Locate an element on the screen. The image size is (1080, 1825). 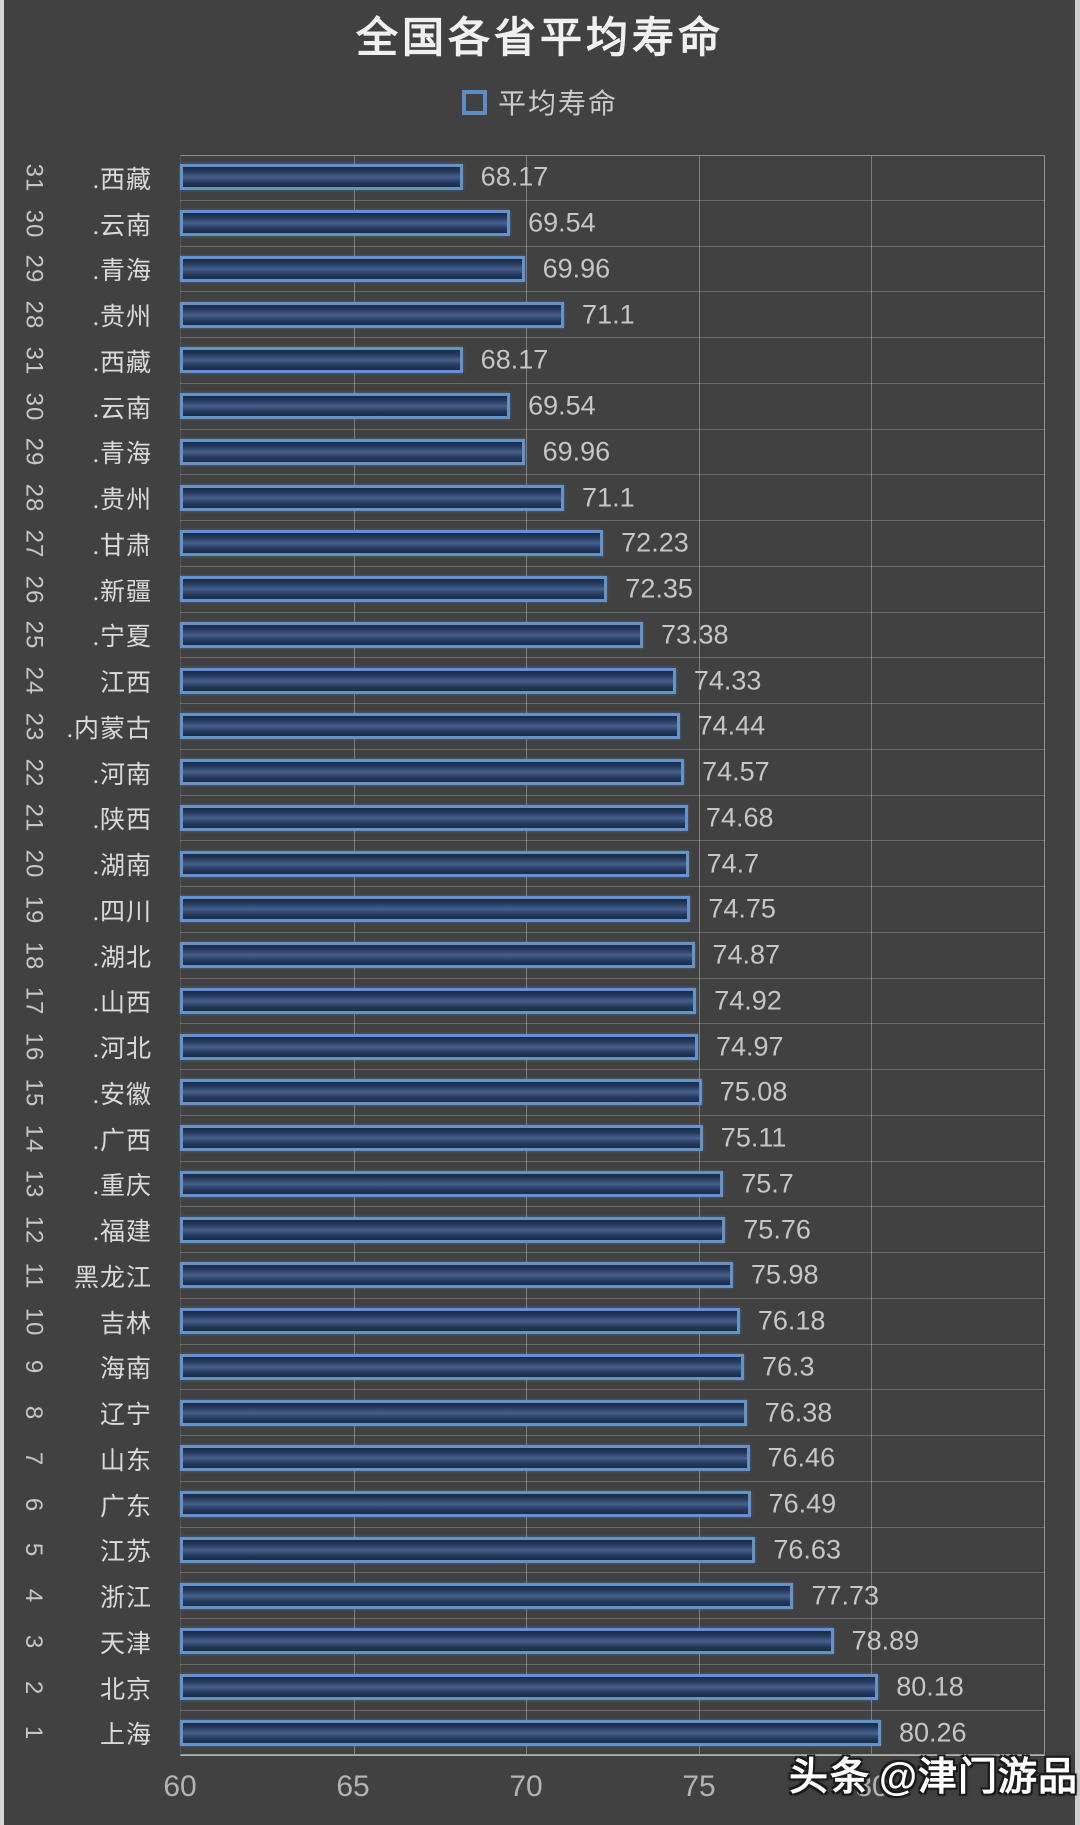
bar-row: 2 北京 80.18 is located at coordinates (540, 1688).